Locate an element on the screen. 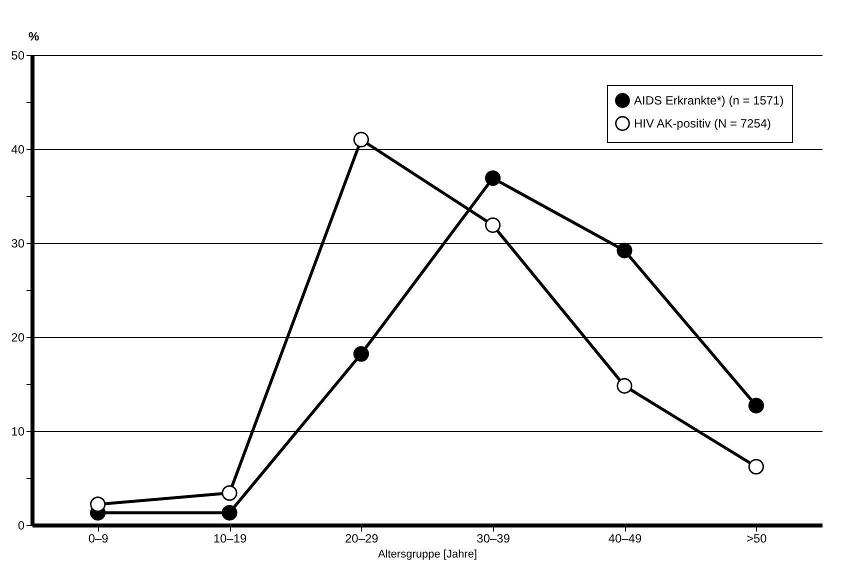 The image size is (845, 561). x-tick-label: 30–39 is located at coordinates (493, 539).